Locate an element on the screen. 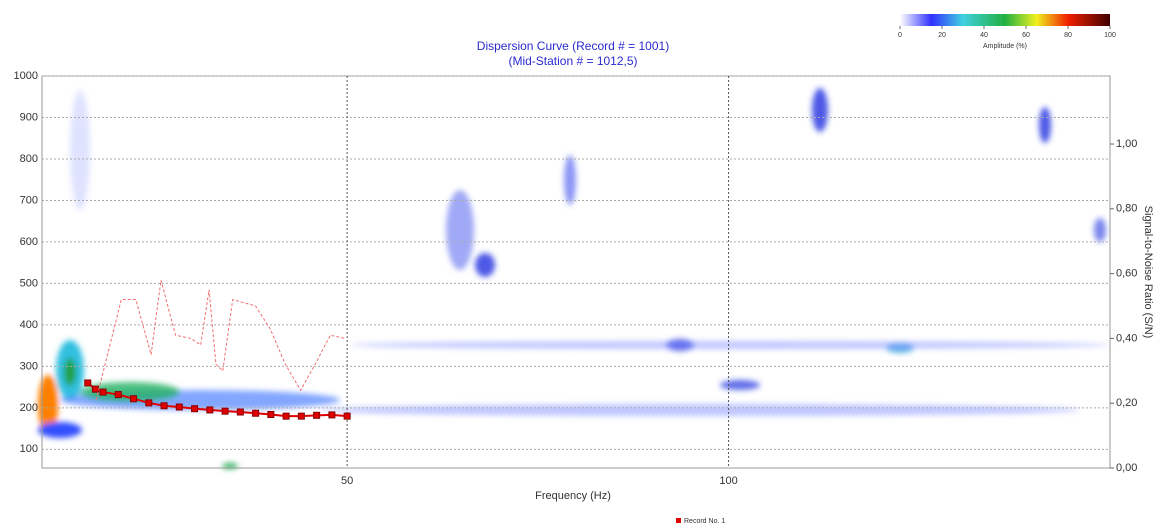  y2-axis-label: Signal-to-Noise Ratio (S/N) is located at coordinates (1148, 272).